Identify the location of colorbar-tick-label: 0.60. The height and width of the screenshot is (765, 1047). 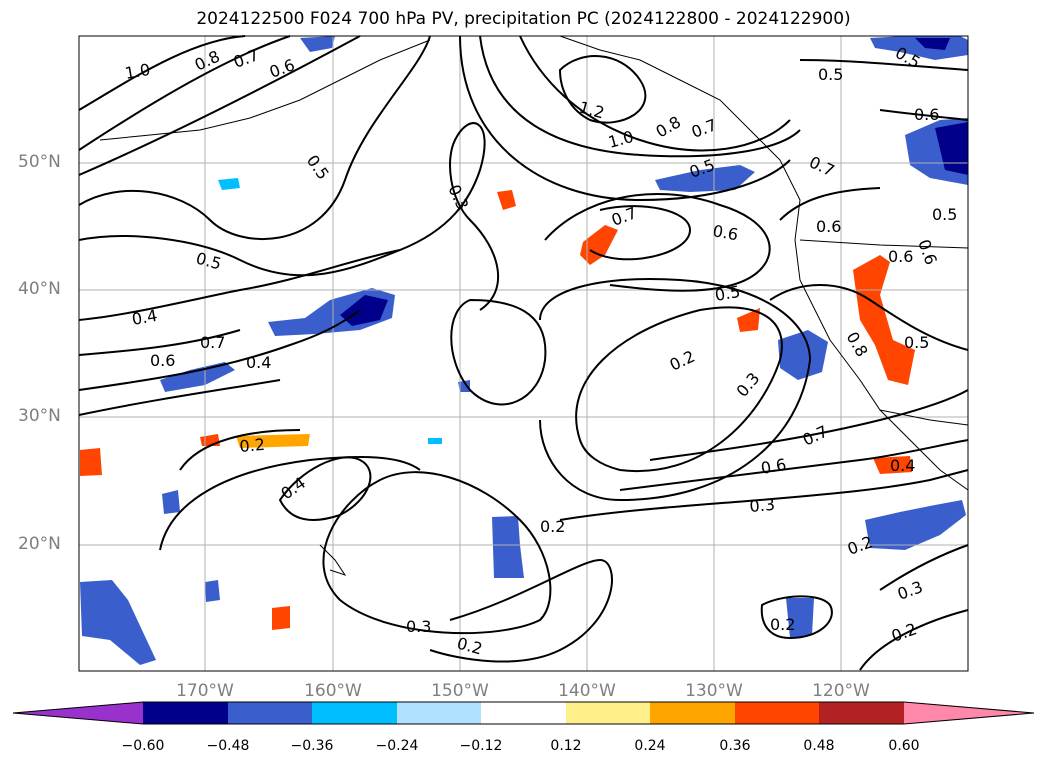
(904, 746).